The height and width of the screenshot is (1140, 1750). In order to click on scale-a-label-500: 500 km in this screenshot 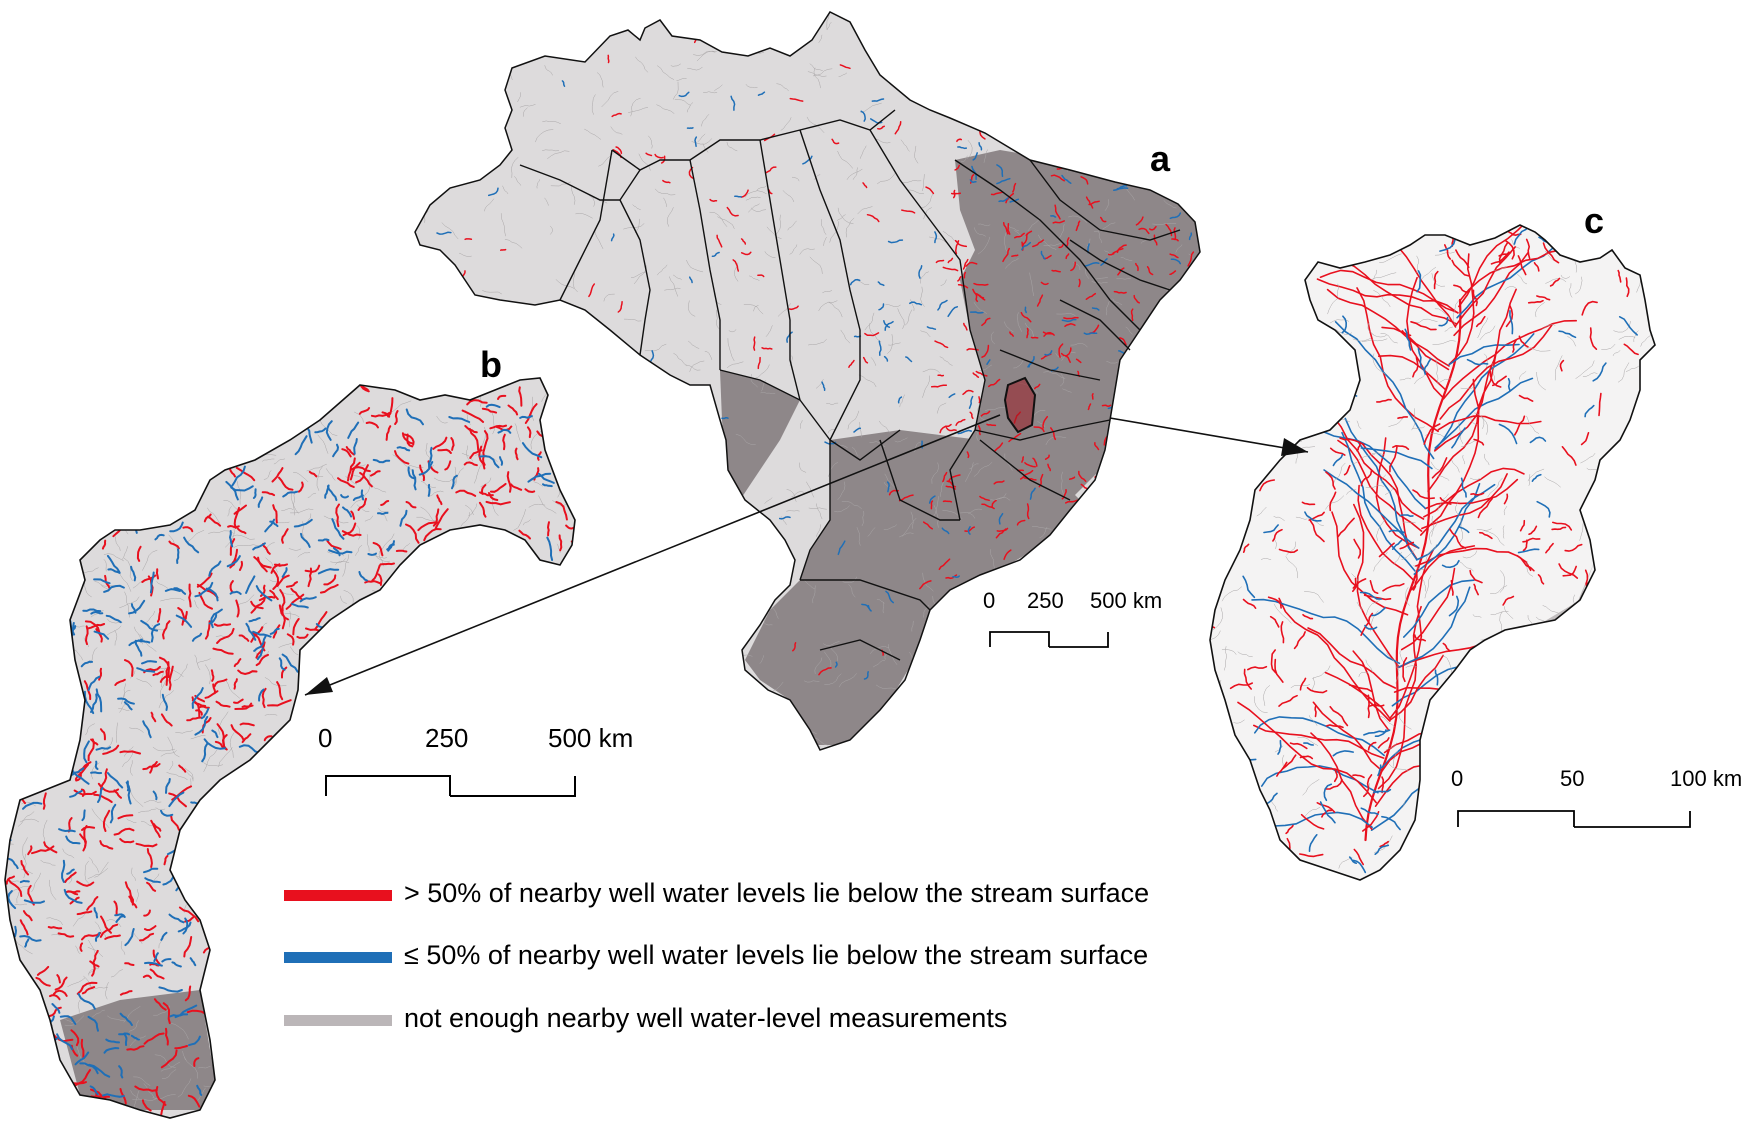, I will do `click(1126, 601)`.